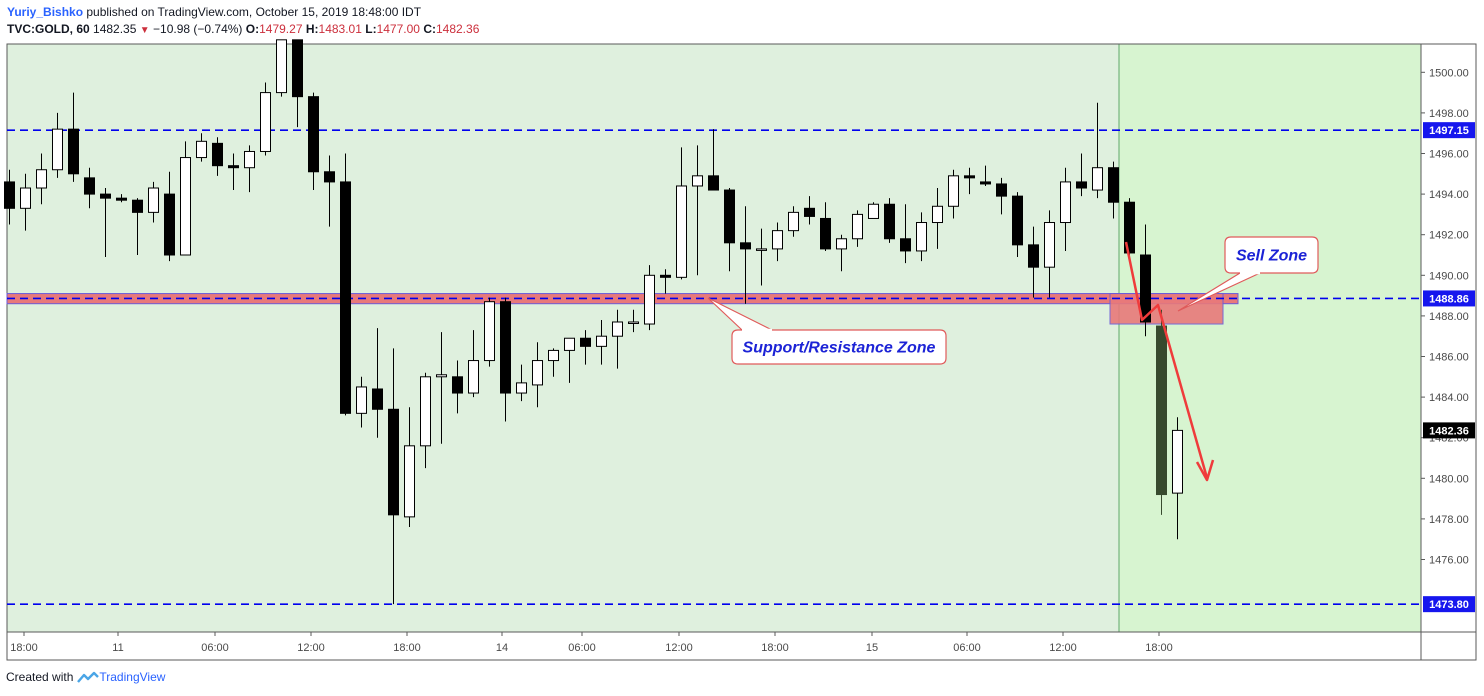 The height and width of the screenshot is (696, 1484). I want to click on time-tick-label: 12:00, so click(311, 648).